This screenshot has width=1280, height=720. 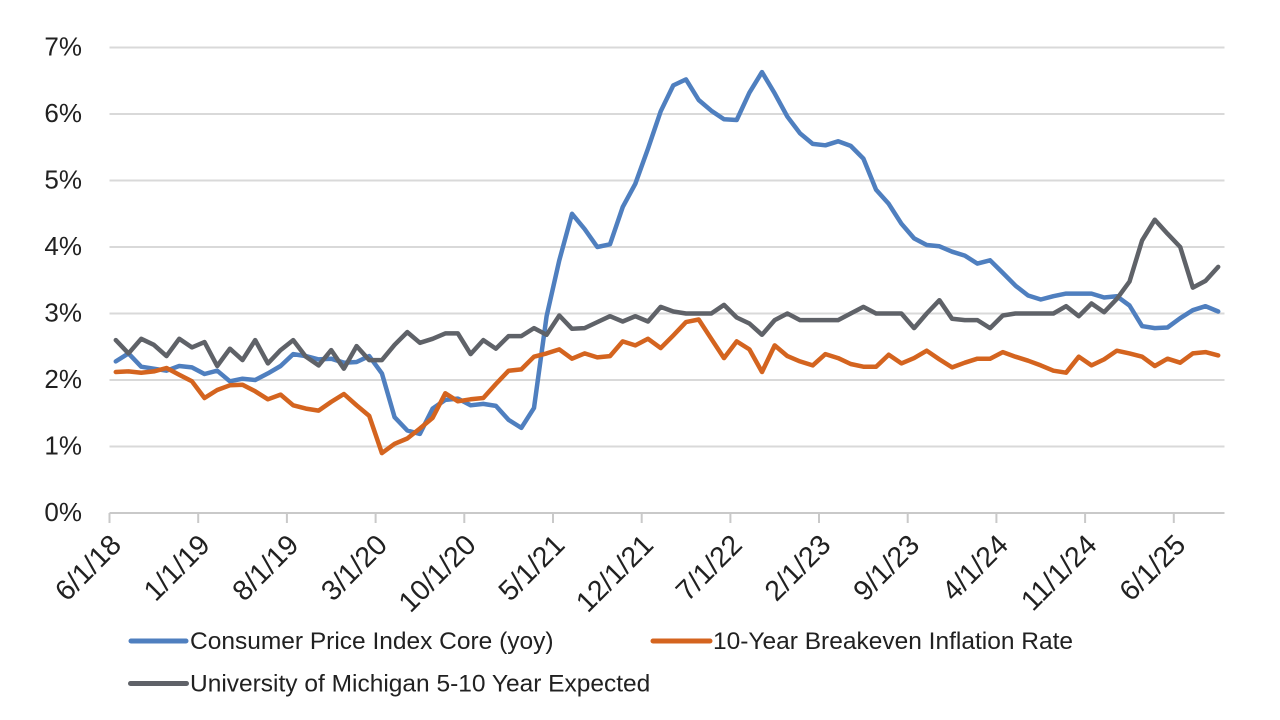 I want to click on svg-text: 3%, so click(x=63, y=313).